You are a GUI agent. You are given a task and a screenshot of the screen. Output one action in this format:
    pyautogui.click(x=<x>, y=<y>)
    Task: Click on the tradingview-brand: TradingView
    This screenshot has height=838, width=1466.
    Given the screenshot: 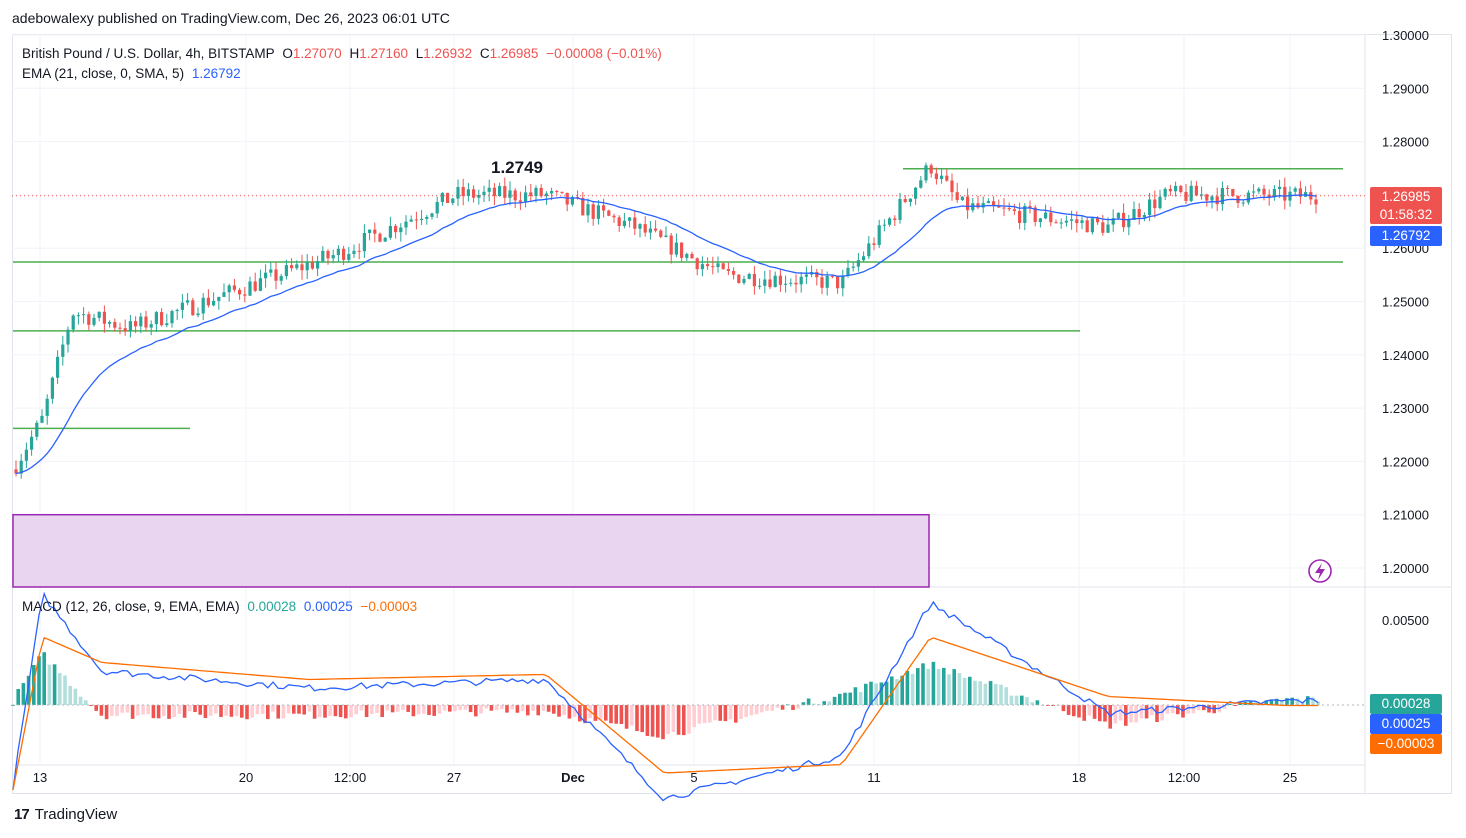 What is the action you would take?
    pyautogui.click(x=76, y=814)
    